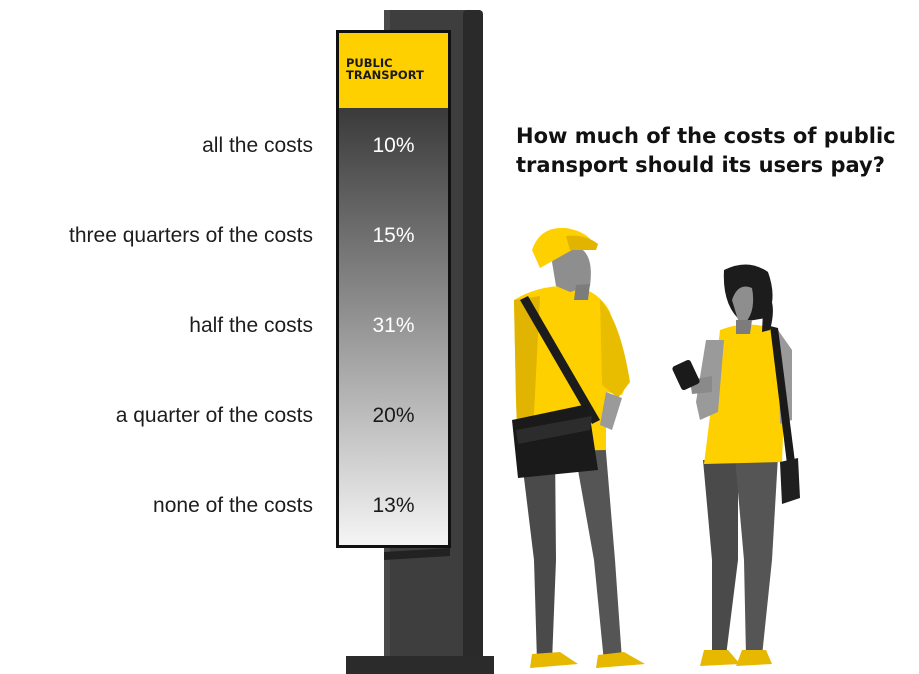 The image size is (919, 674). What do you see at coordinates (233, 505) in the screenshot?
I see `answer-label: none of the costs` at bounding box center [233, 505].